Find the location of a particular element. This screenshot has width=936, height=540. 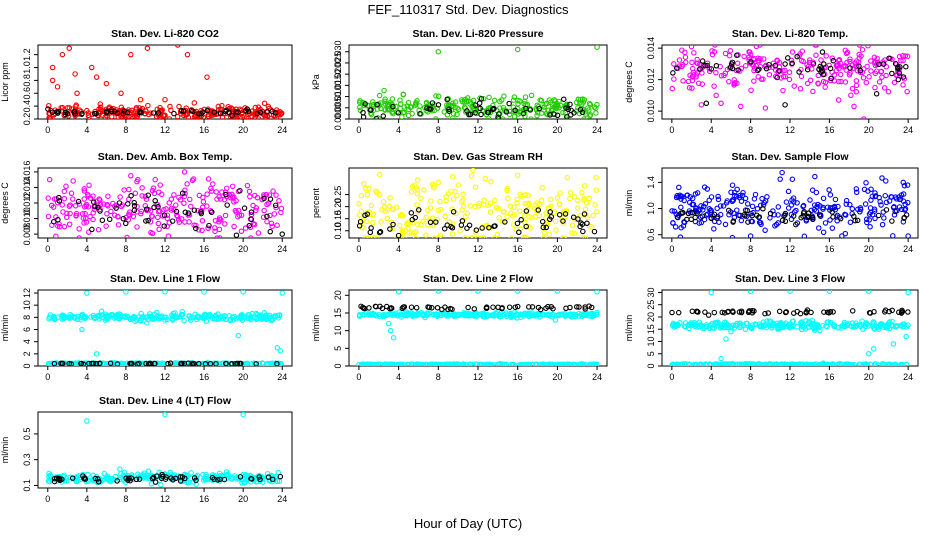

y-tick-label: 0.010 is located at coordinates (27, 218).